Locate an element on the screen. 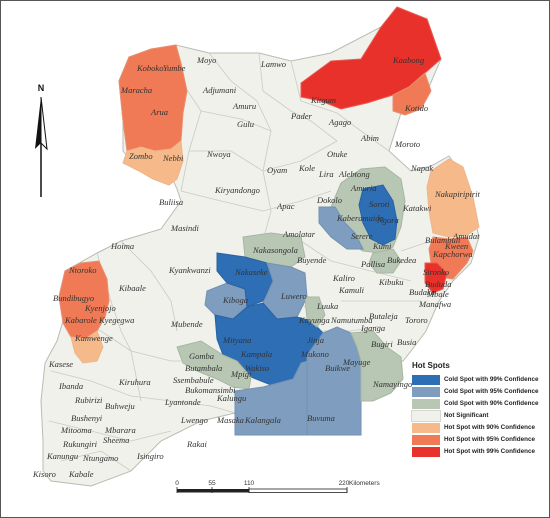  district-label: Kiryandongo is located at coordinates (237, 190).